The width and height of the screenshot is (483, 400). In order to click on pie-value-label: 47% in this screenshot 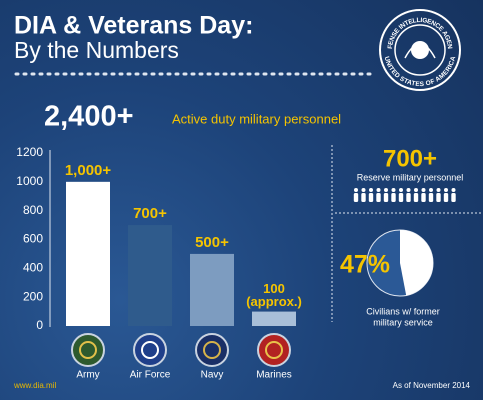, I will do `click(365, 265)`.